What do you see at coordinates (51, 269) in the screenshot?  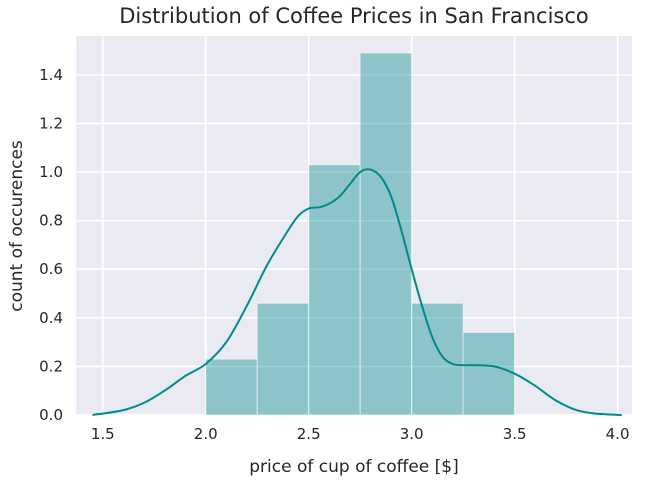 I see `y-tick-label: 0.6` at bounding box center [51, 269].